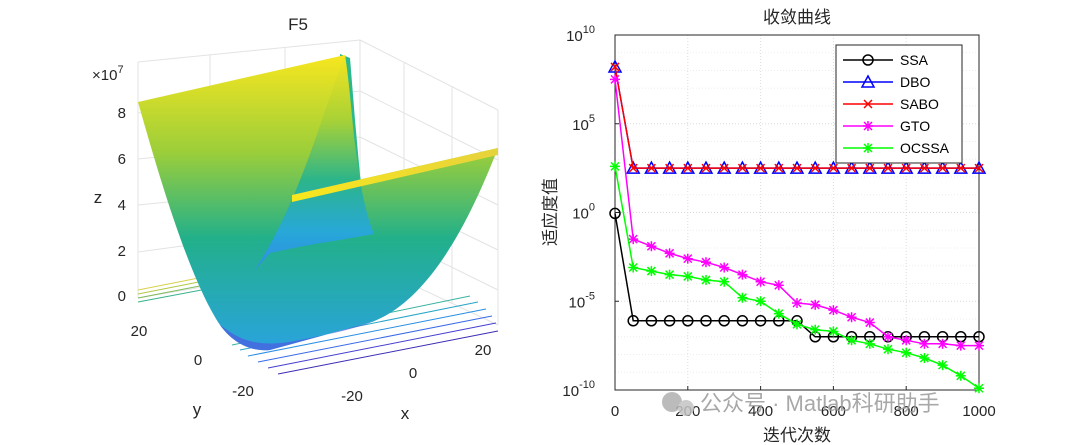 This screenshot has height=445, width=1080. What do you see at coordinates (868, 60) in the screenshot?
I see `legend-marker-ssa` at bounding box center [868, 60].